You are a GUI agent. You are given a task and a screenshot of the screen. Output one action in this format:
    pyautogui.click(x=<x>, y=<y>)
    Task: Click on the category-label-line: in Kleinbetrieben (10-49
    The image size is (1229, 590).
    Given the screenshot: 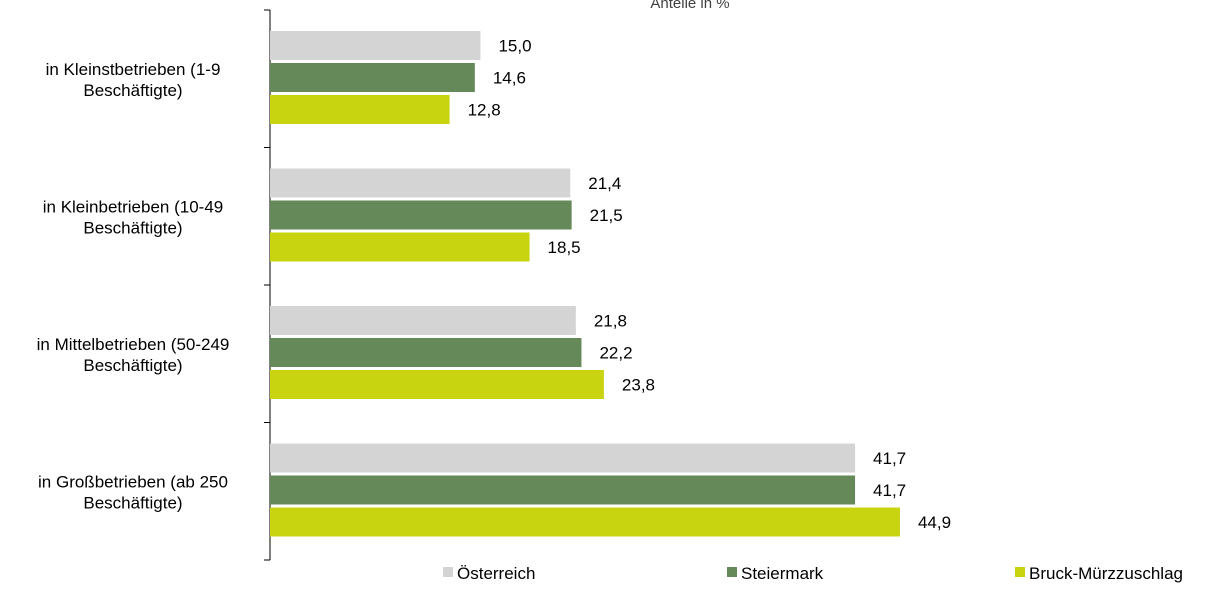 What is the action you would take?
    pyautogui.click(x=133, y=206)
    